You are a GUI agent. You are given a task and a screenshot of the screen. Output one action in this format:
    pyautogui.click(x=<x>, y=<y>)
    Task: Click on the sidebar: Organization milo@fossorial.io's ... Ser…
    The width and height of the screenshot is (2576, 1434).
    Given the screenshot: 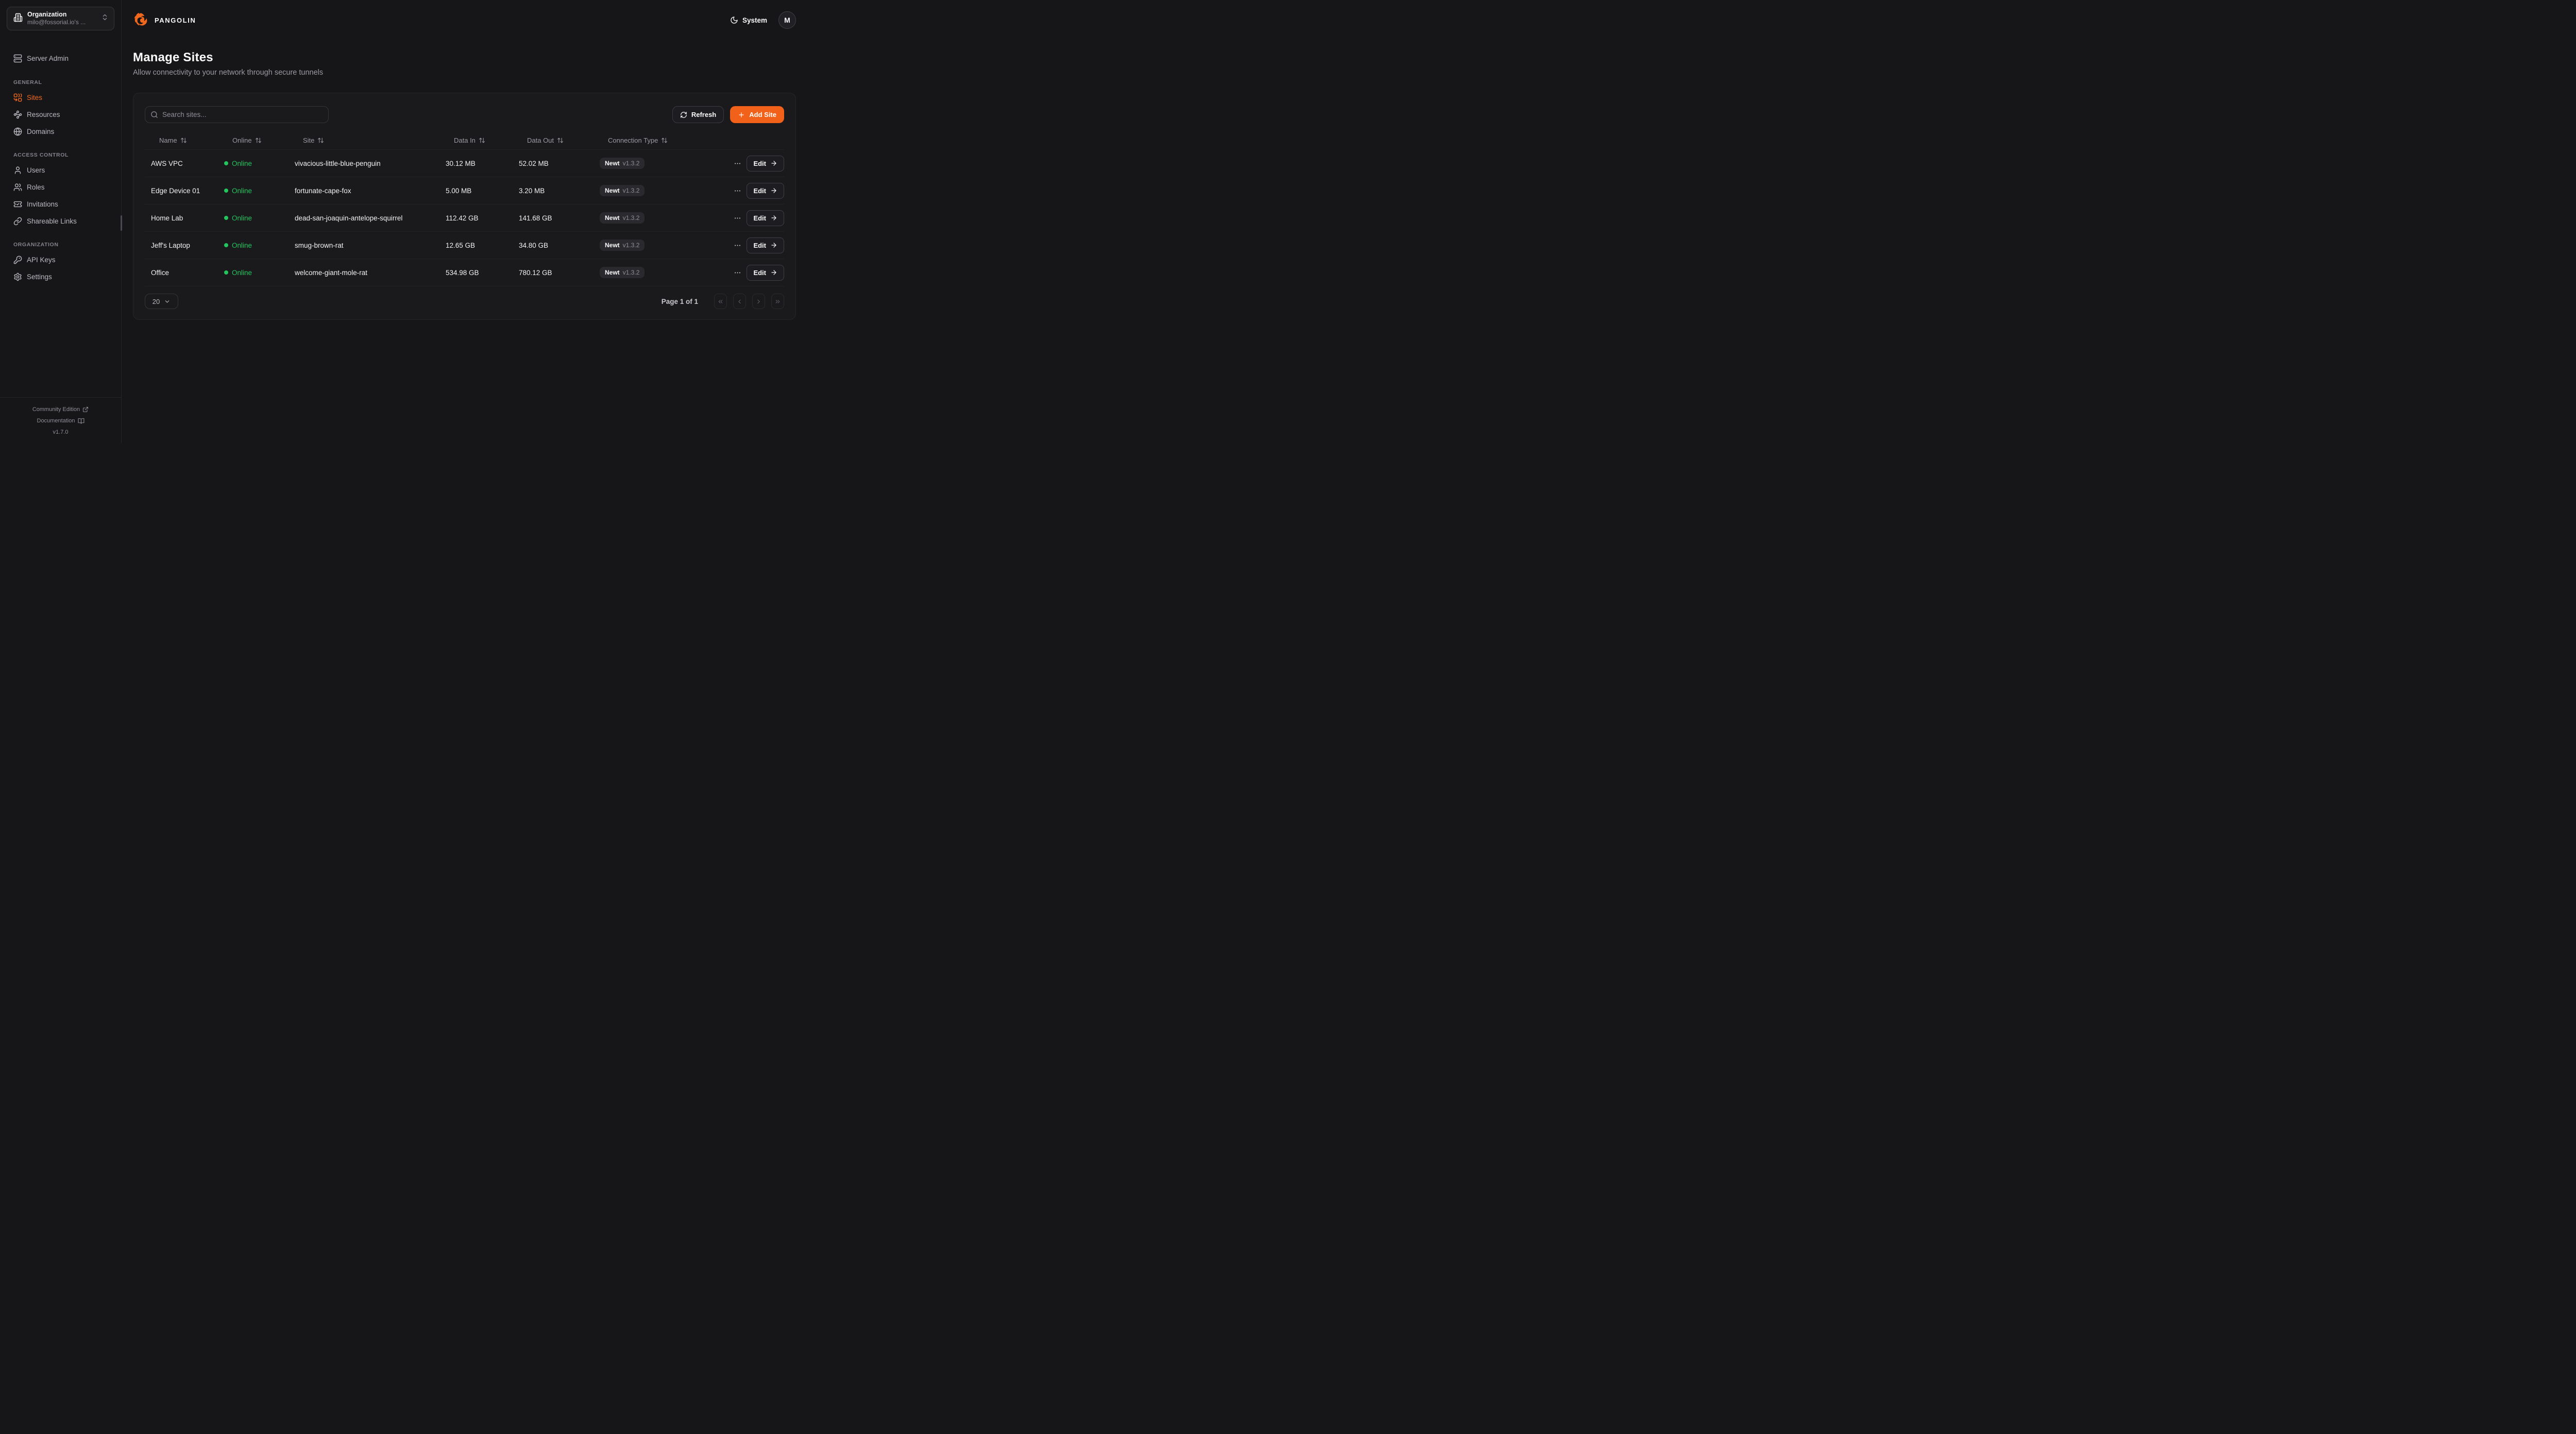 What is the action you would take?
    pyautogui.click(x=61, y=221)
    